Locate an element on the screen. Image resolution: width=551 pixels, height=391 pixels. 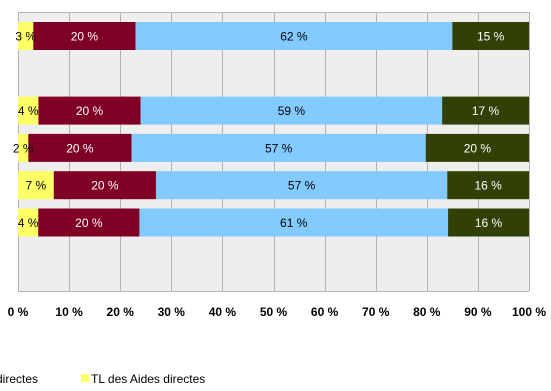
x-tick-label: 100 % is located at coordinates (529, 312).